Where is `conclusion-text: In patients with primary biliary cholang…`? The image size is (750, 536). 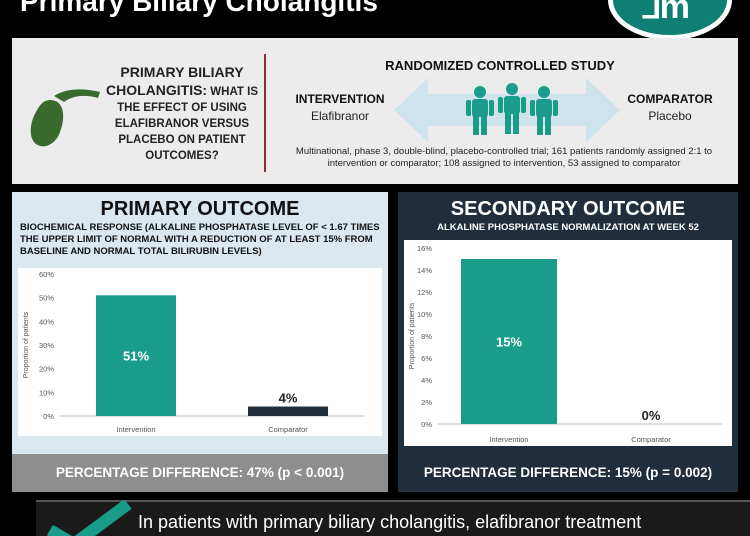 conclusion-text: In patients with primary biliary cholang… is located at coordinates (390, 522).